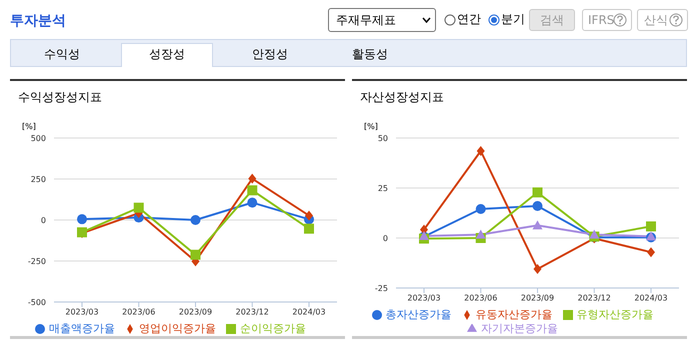 This screenshot has width=697, height=342. What do you see at coordinates (615, 314) in the screenshot?
I see `legend-label: 유형자산증가율` at bounding box center [615, 314].